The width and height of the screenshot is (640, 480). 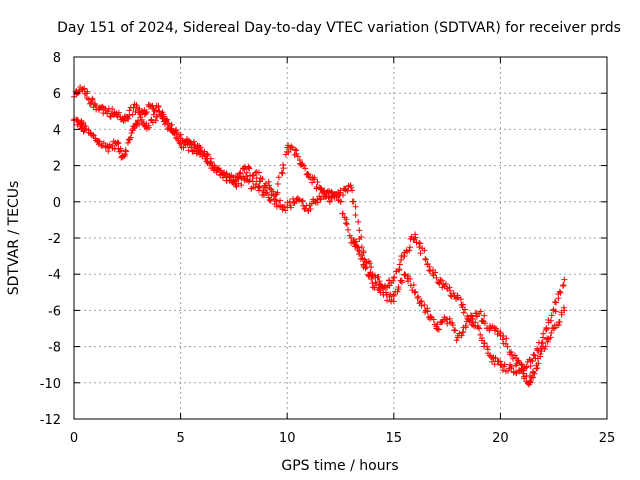 What do you see at coordinates (287, 438) in the screenshot?
I see `x-tick-label: 10` at bounding box center [287, 438].